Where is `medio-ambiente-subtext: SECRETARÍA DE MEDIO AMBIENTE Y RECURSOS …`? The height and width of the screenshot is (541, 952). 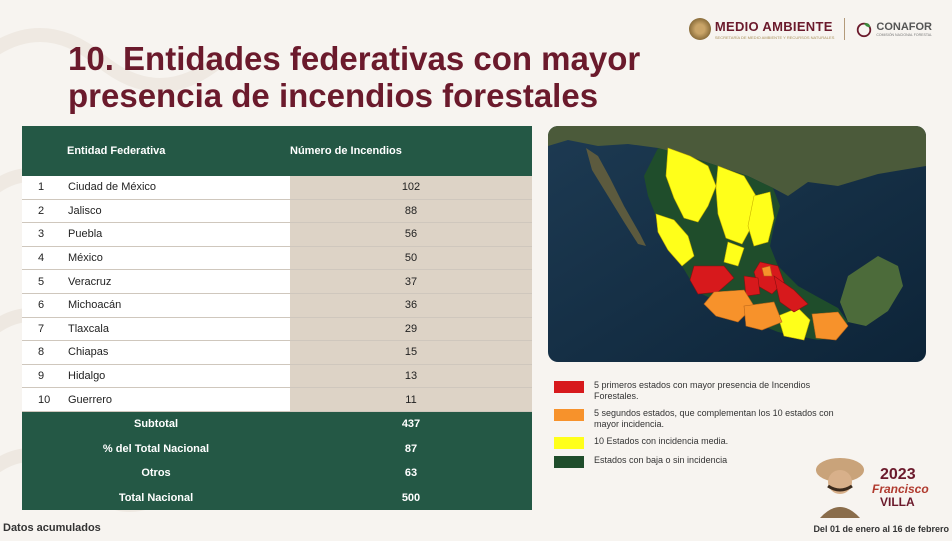
medio-ambiente-subtext: SECRETARÍA DE MEDIO AMBIENTE Y RECURSOS … is located at coordinates (774, 37).